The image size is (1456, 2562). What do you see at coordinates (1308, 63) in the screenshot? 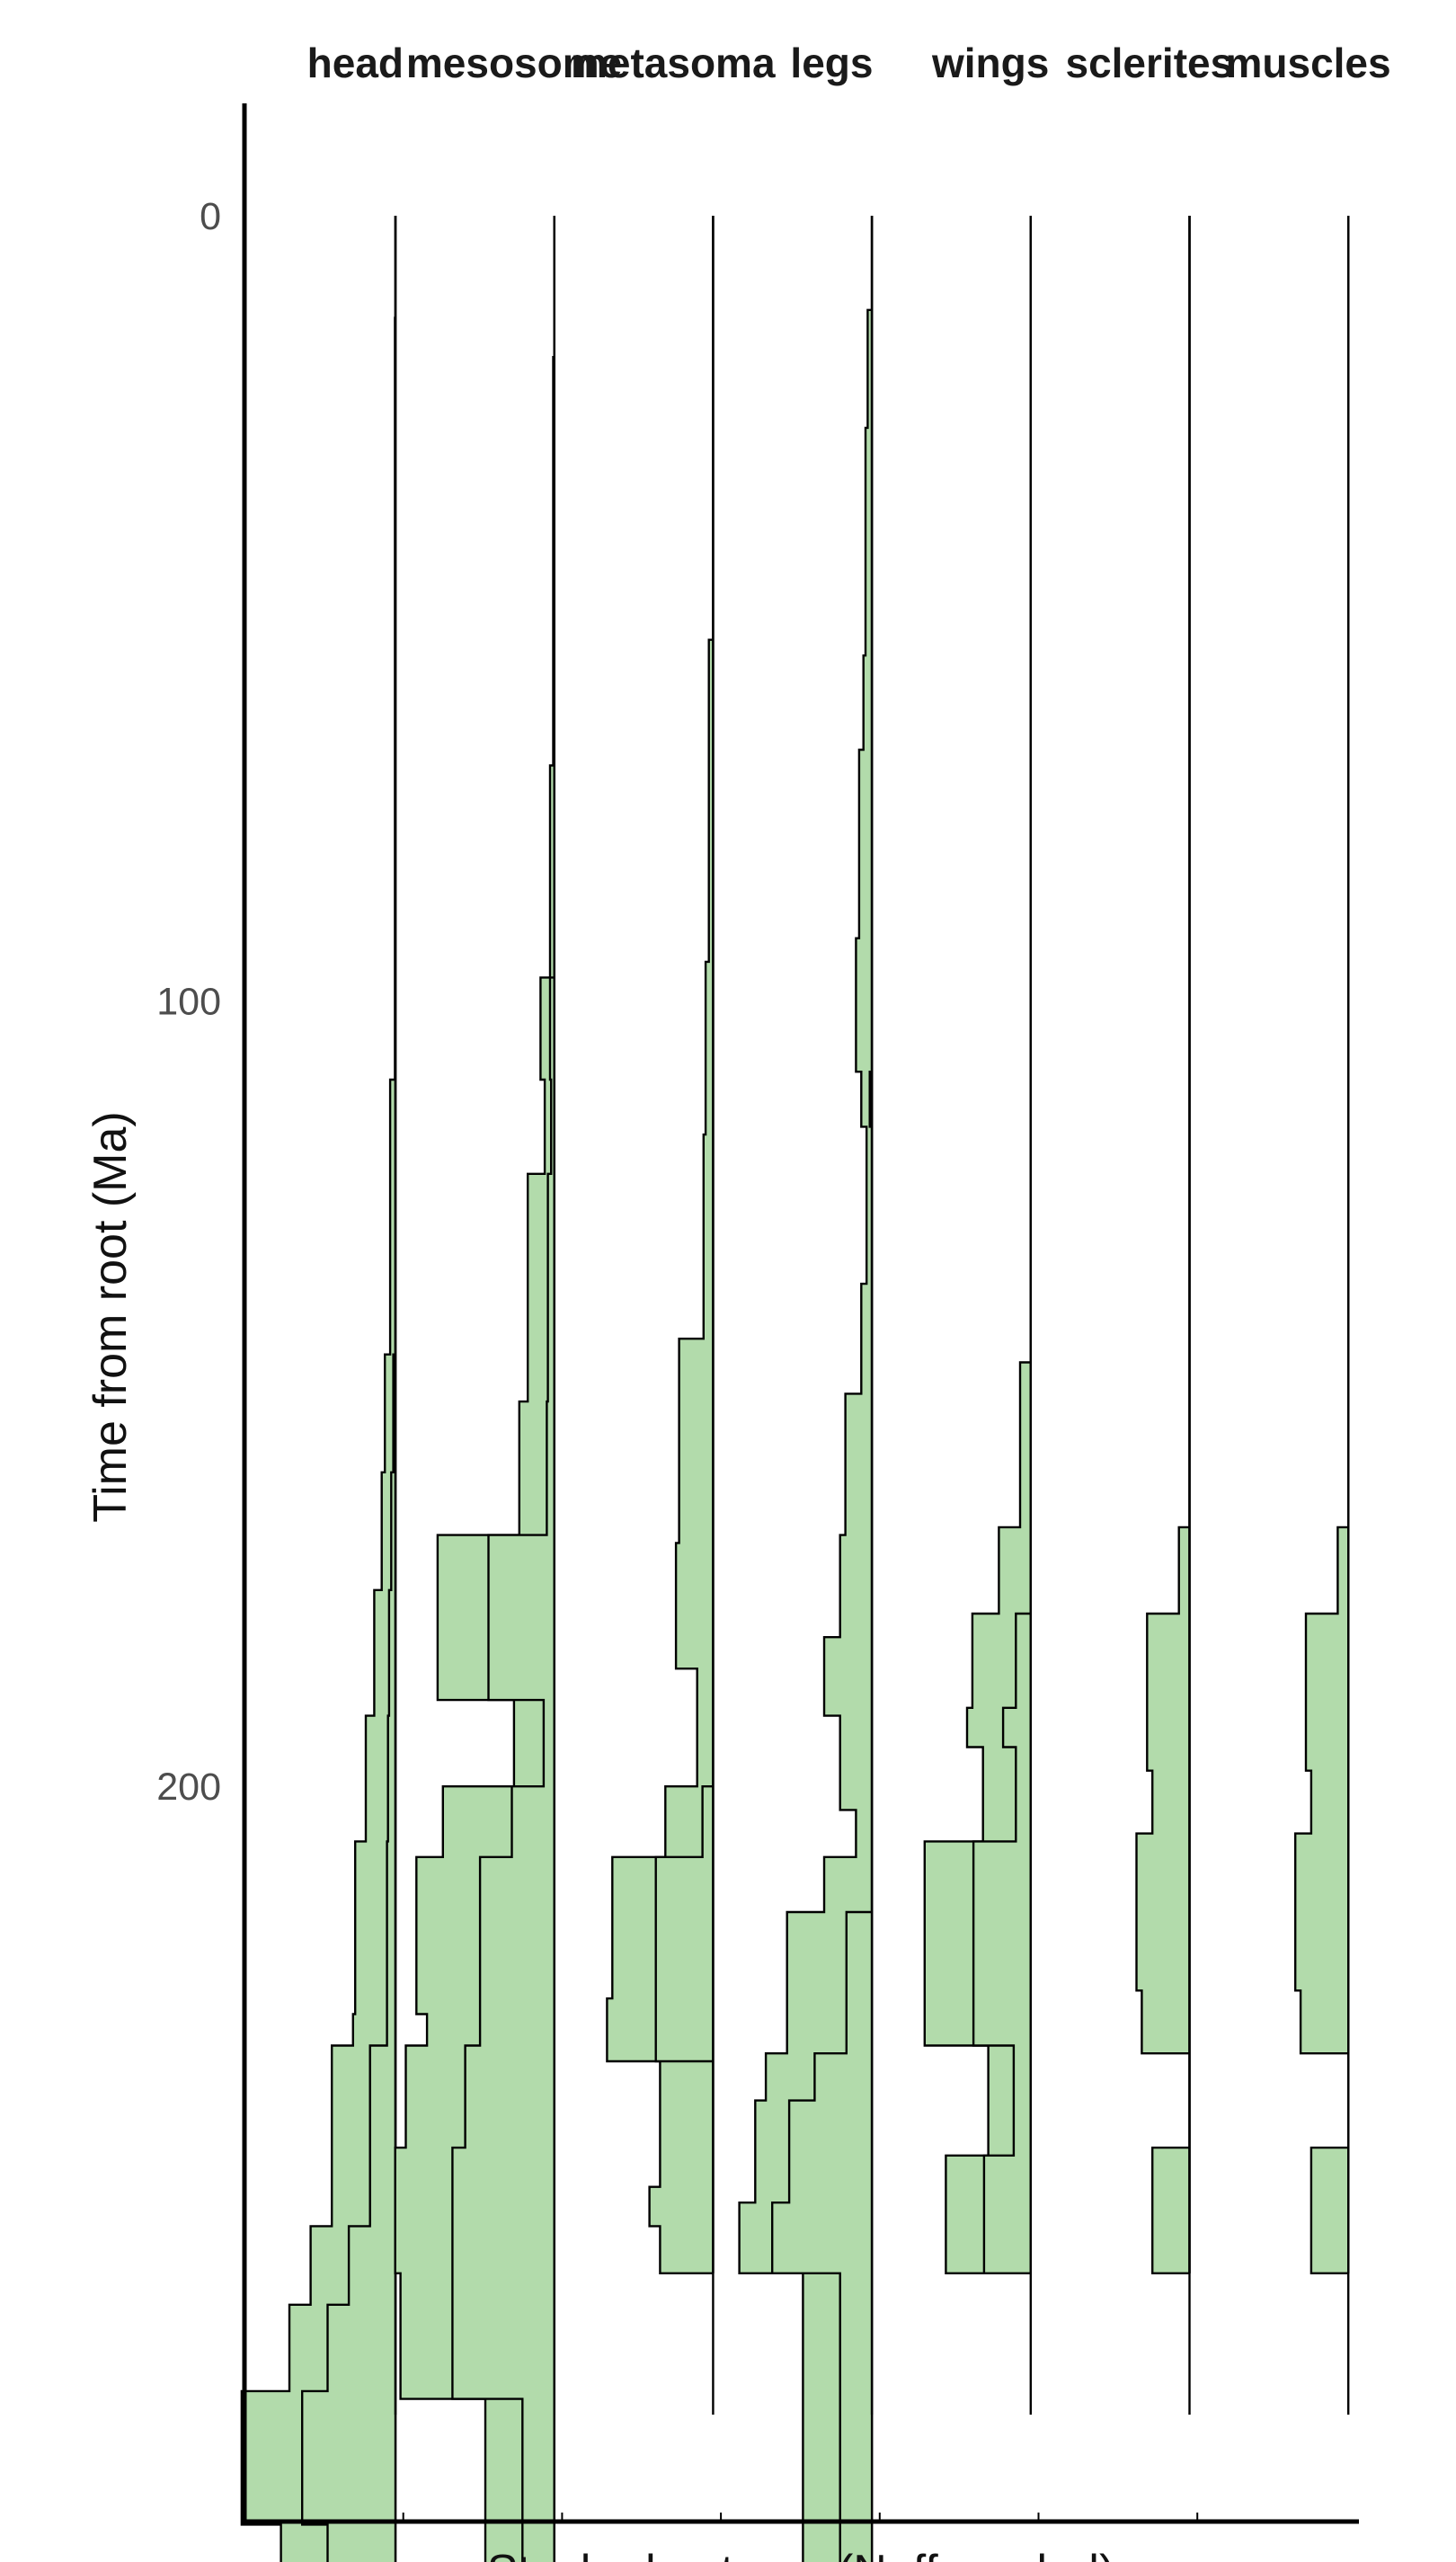
I see `panel-title-muscles: muscles` at bounding box center [1308, 63].